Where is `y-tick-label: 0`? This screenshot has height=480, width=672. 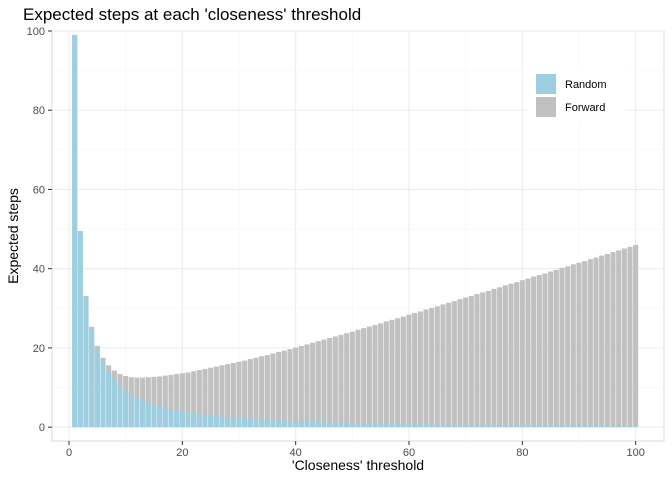 y-tick-label: 0 is located at coordinates (42, 428).